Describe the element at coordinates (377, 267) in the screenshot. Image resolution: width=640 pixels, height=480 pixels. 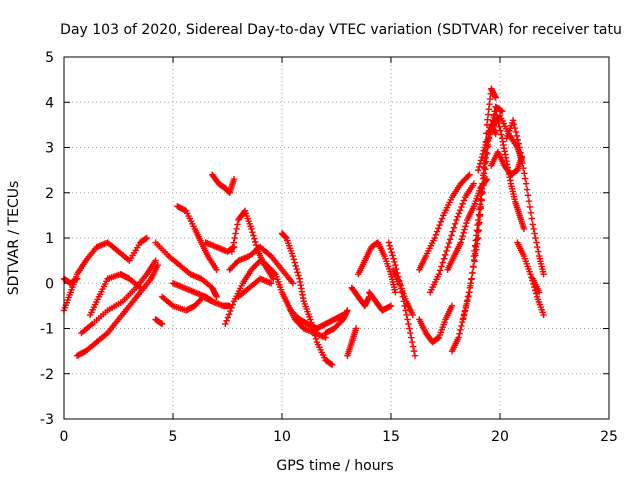
I see `series-track-w` at that location.